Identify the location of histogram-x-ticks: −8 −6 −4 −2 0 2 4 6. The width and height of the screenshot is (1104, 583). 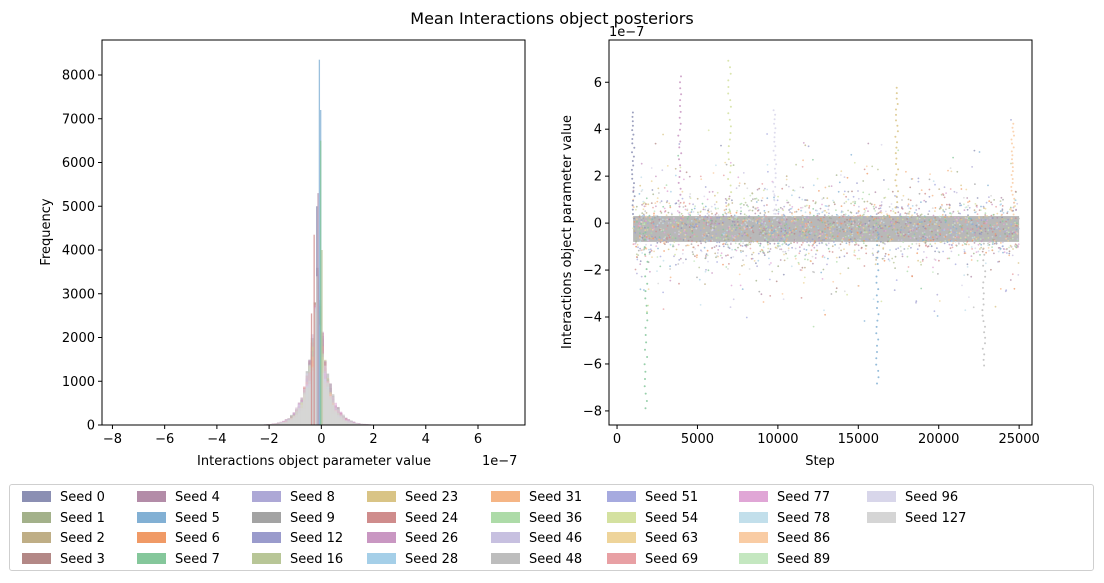
(292, 436).